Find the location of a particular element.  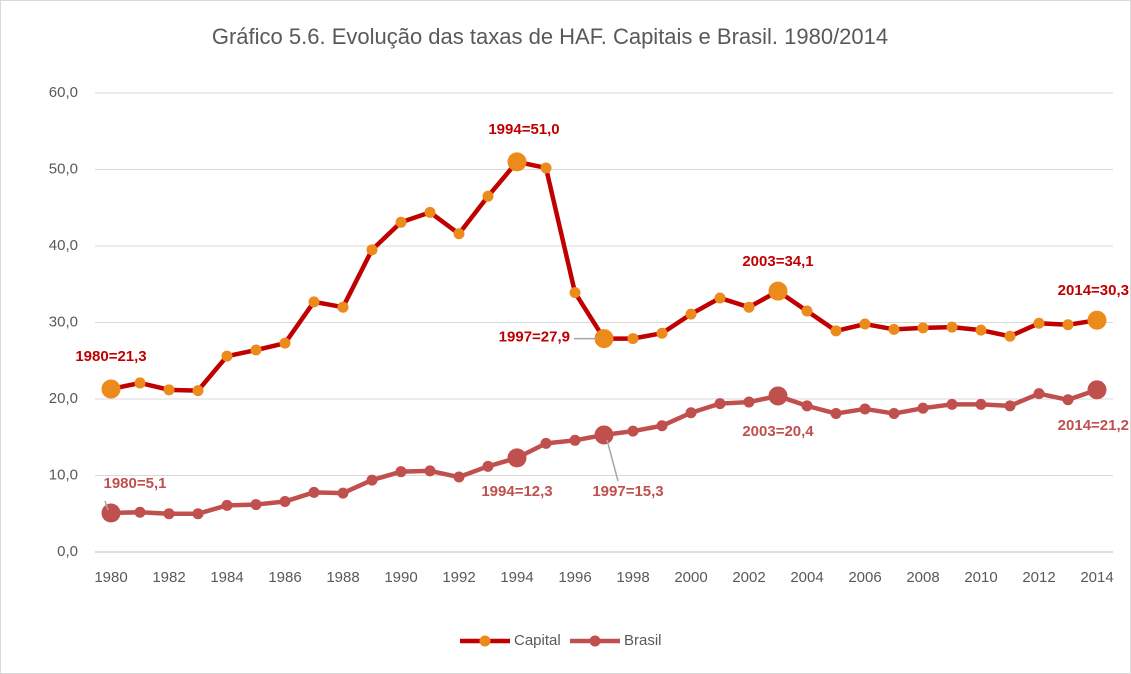

x-tick-label: 2012 is located at coordinates (1038, 577).